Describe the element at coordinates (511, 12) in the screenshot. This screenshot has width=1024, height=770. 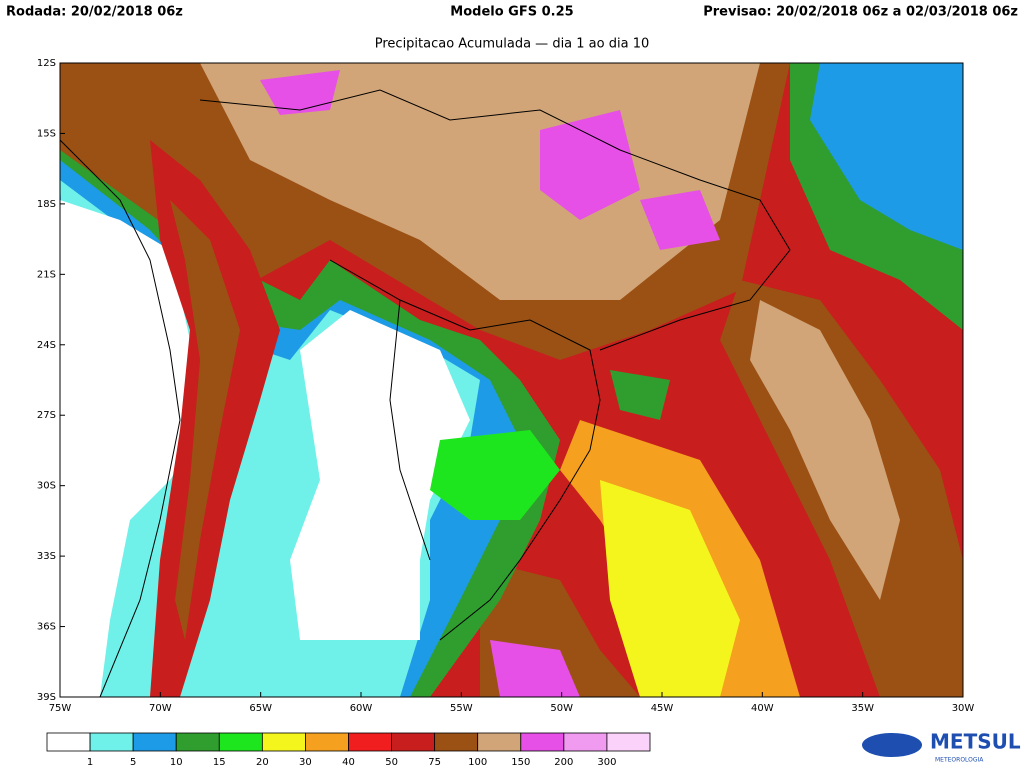
I see `model-label: Modelo GFS 0.25` at that location.